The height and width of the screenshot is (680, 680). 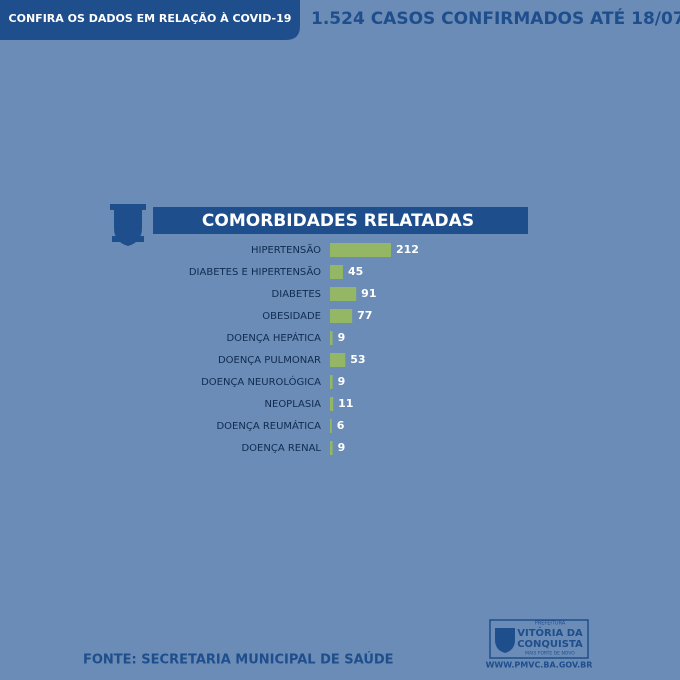 I want to click on logo-crest, so click(x=505, y=640).